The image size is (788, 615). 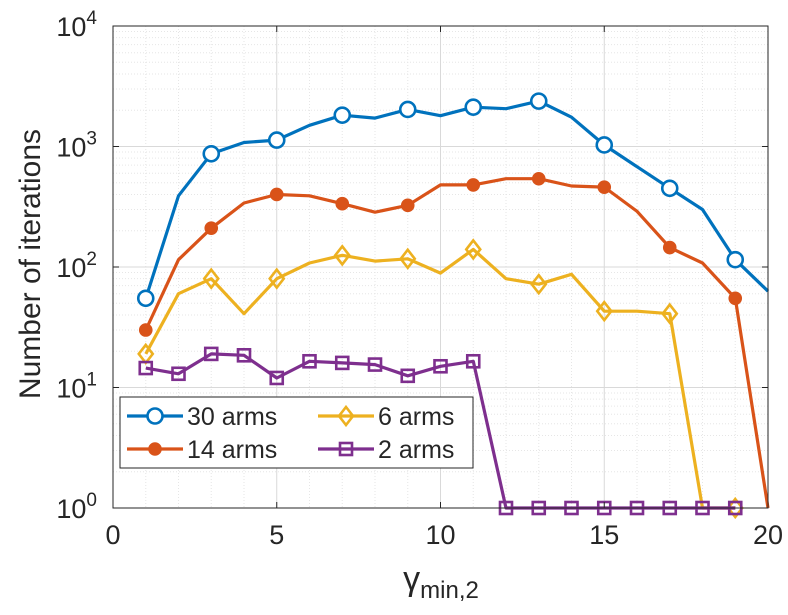 I want to click on legend-entry: 30 arms, so click(x=202, y=417).